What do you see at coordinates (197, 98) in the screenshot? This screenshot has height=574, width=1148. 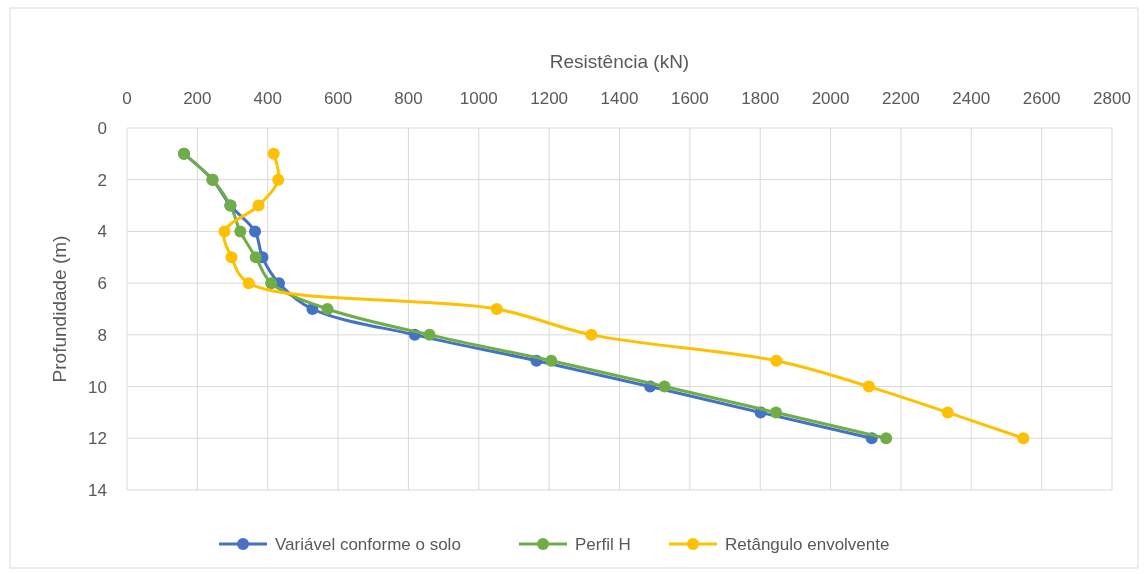 I see `x-tick-label: 200` at bounding box center [197, 98].